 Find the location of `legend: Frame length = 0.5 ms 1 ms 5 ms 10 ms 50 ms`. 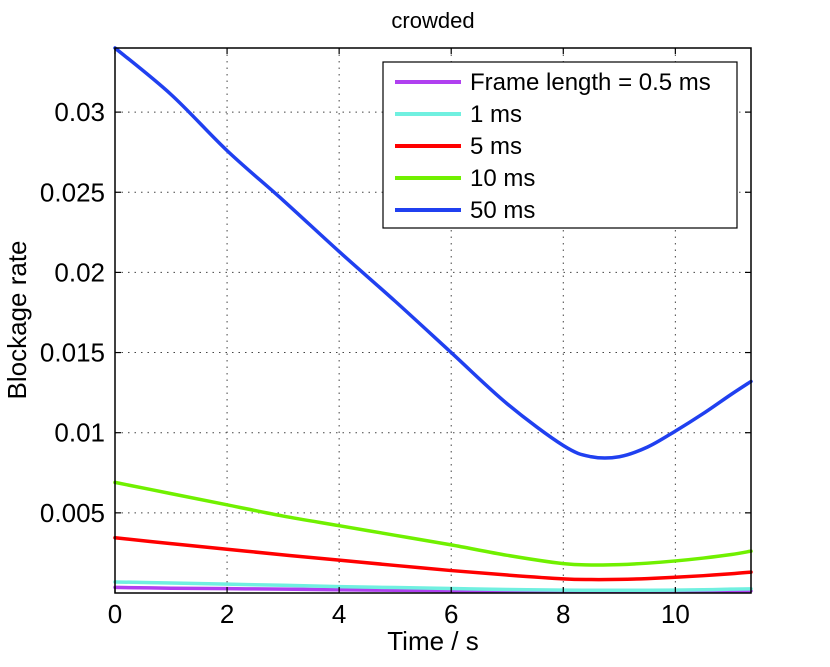

legend: Frame length = 0.5 ms 1 ms 5 ms 10 ms 50 ms is located at coordinates (560, 145).